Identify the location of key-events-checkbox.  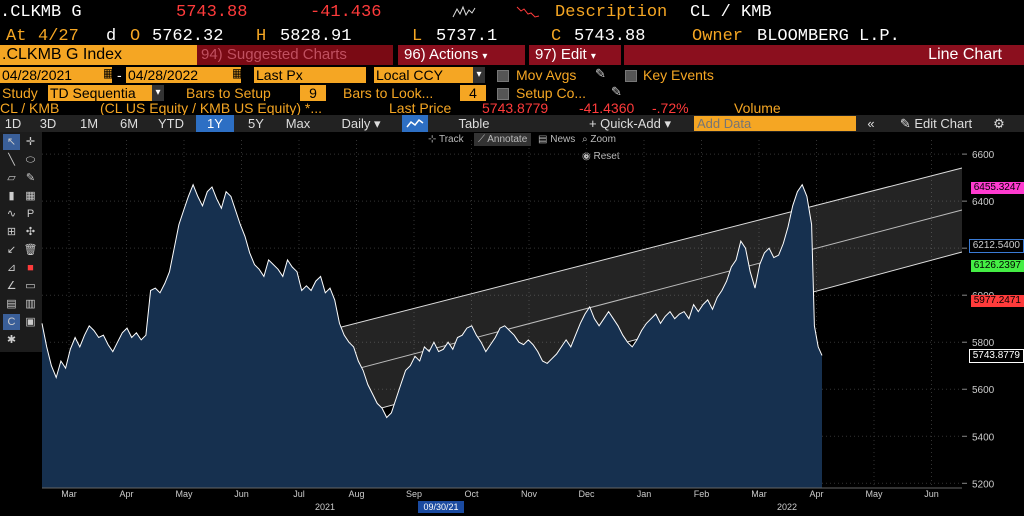
(631, 76).